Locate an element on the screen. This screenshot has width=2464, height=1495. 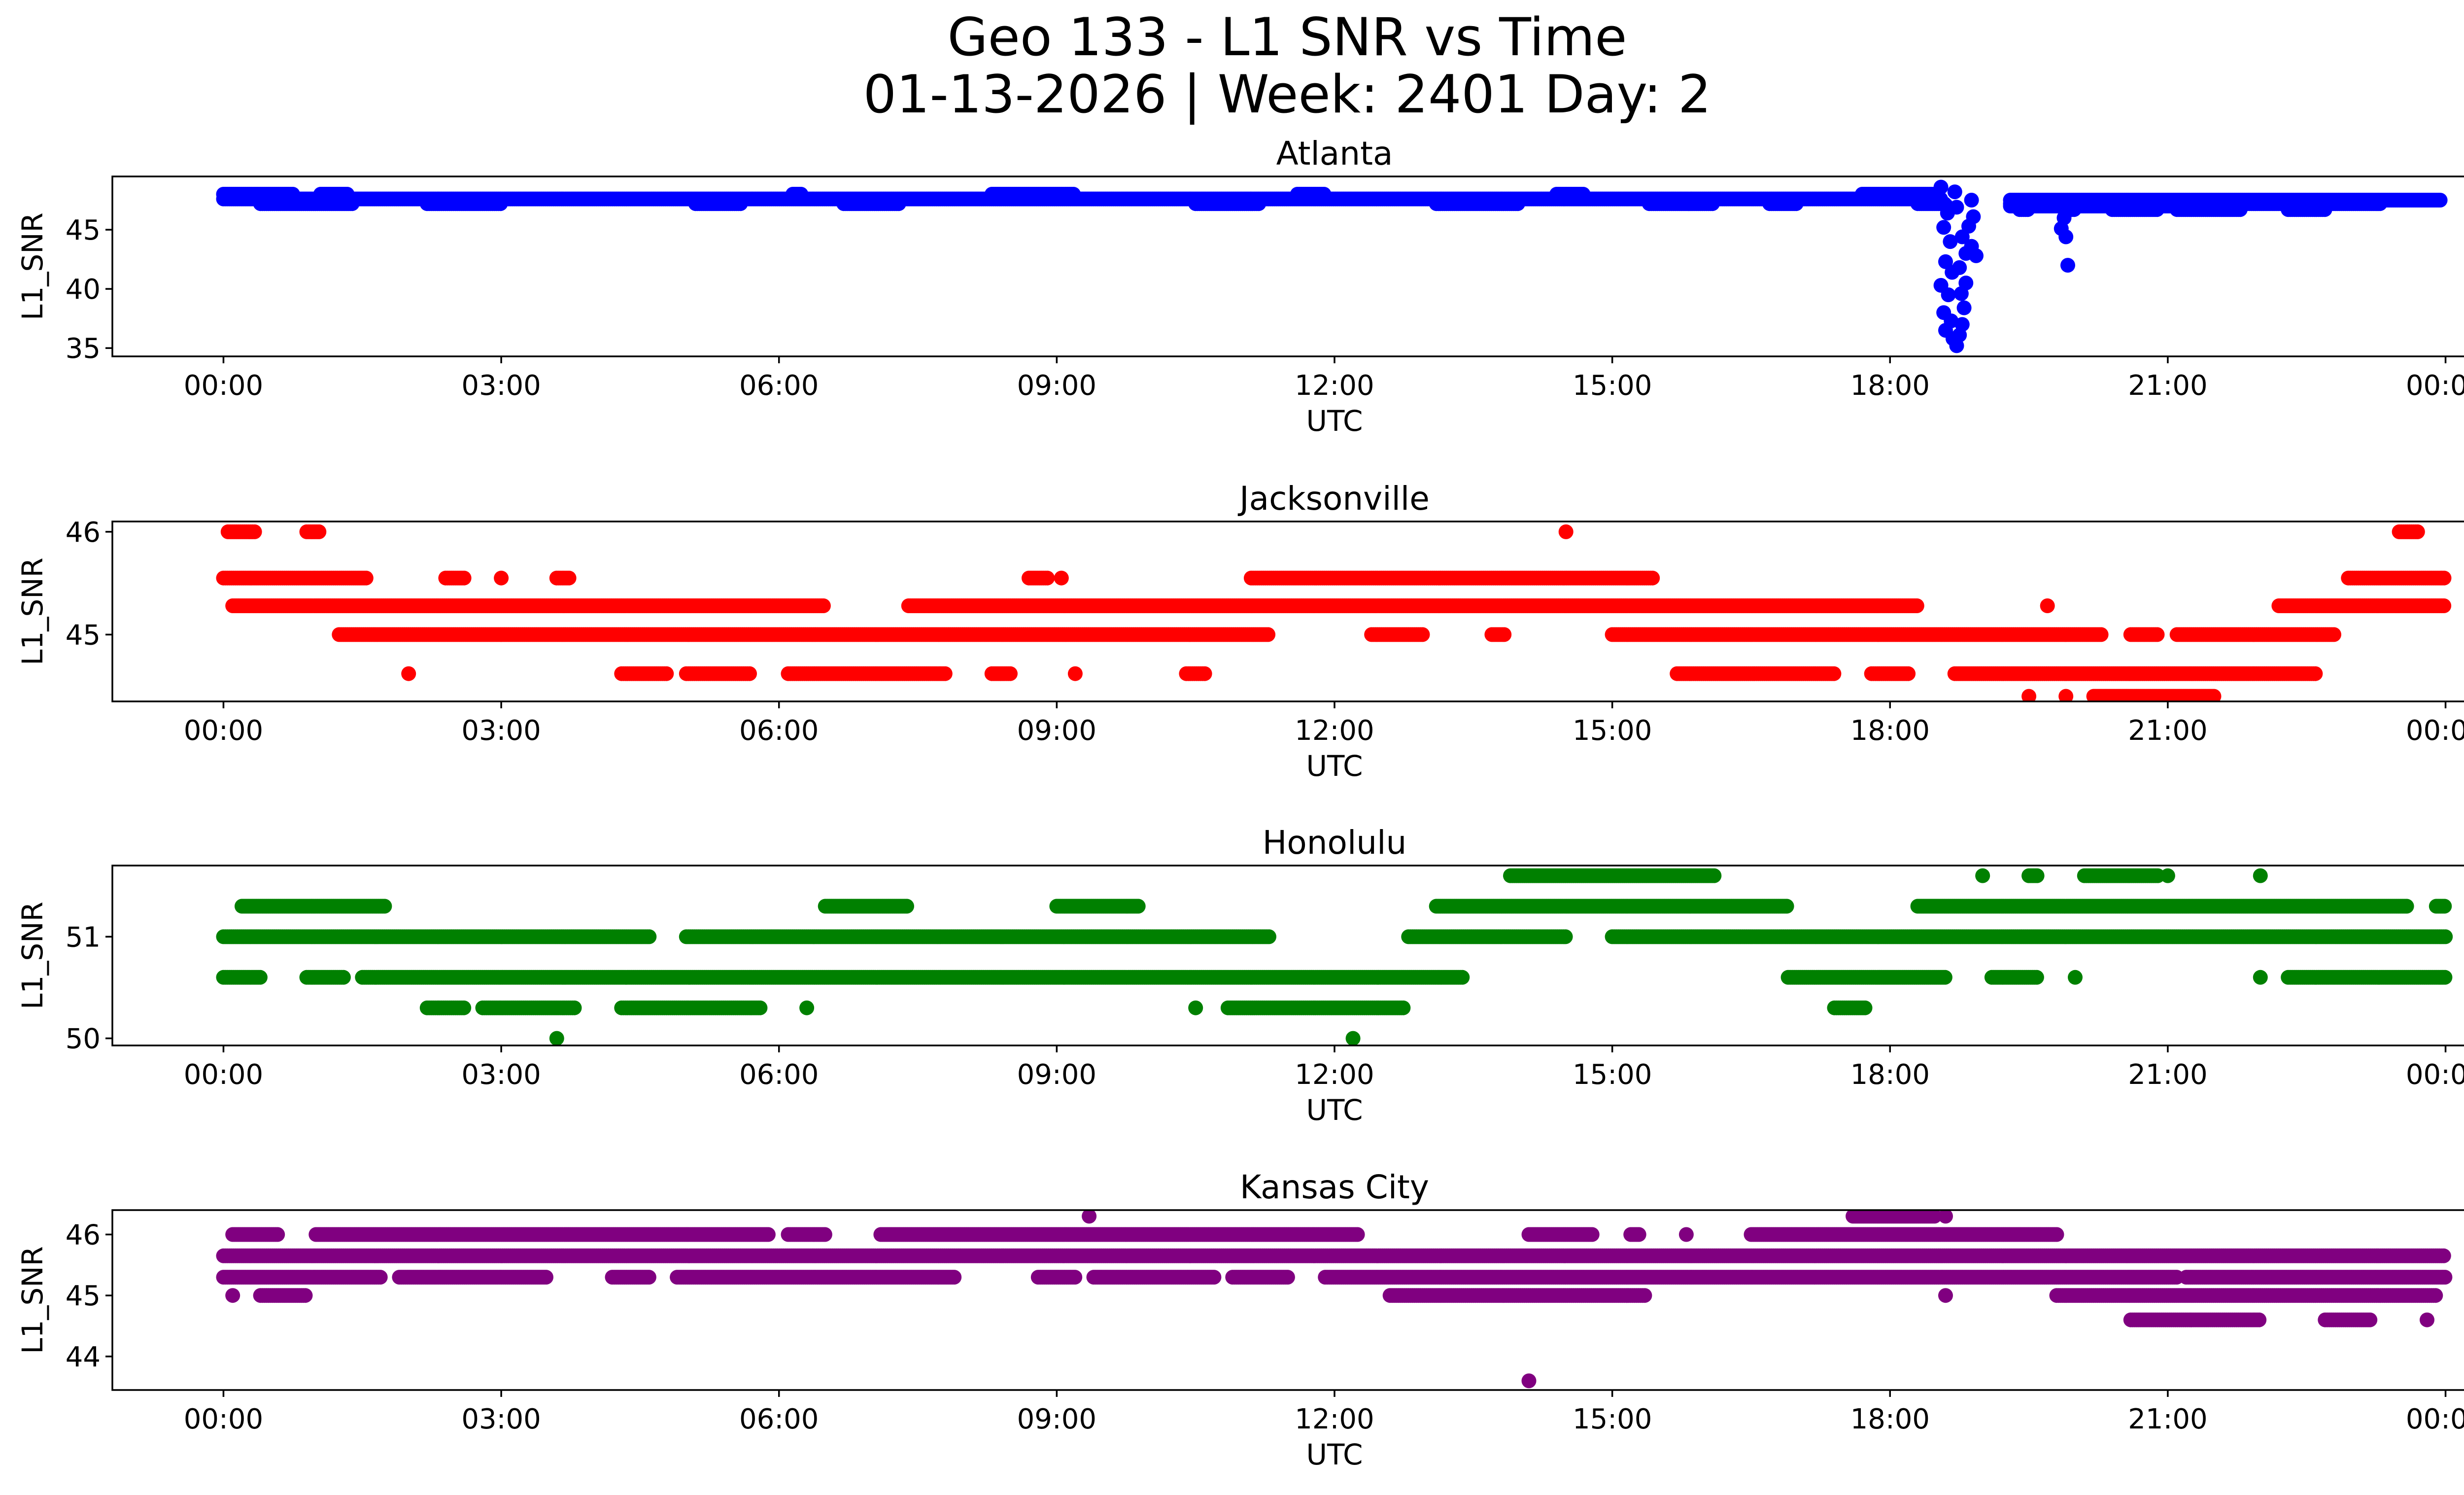
figure-title-line2: 01-13-2026 | Week: 2401 Day: 2 is located at coordinates (1287, 94).